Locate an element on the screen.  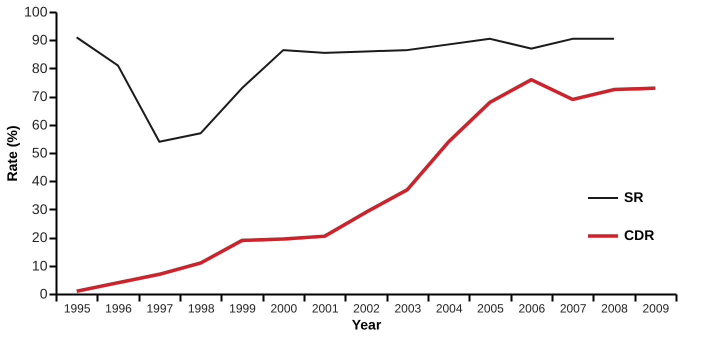
x-tick-label: 2000 is located at coordinates (284, 309).